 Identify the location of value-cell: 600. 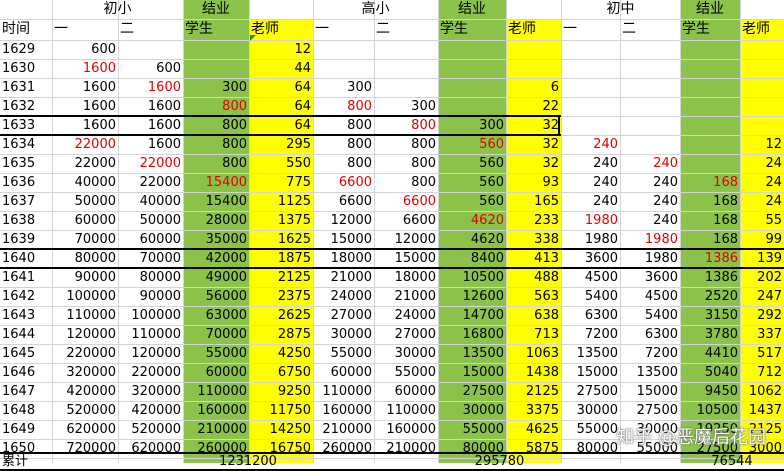
(168, 68).